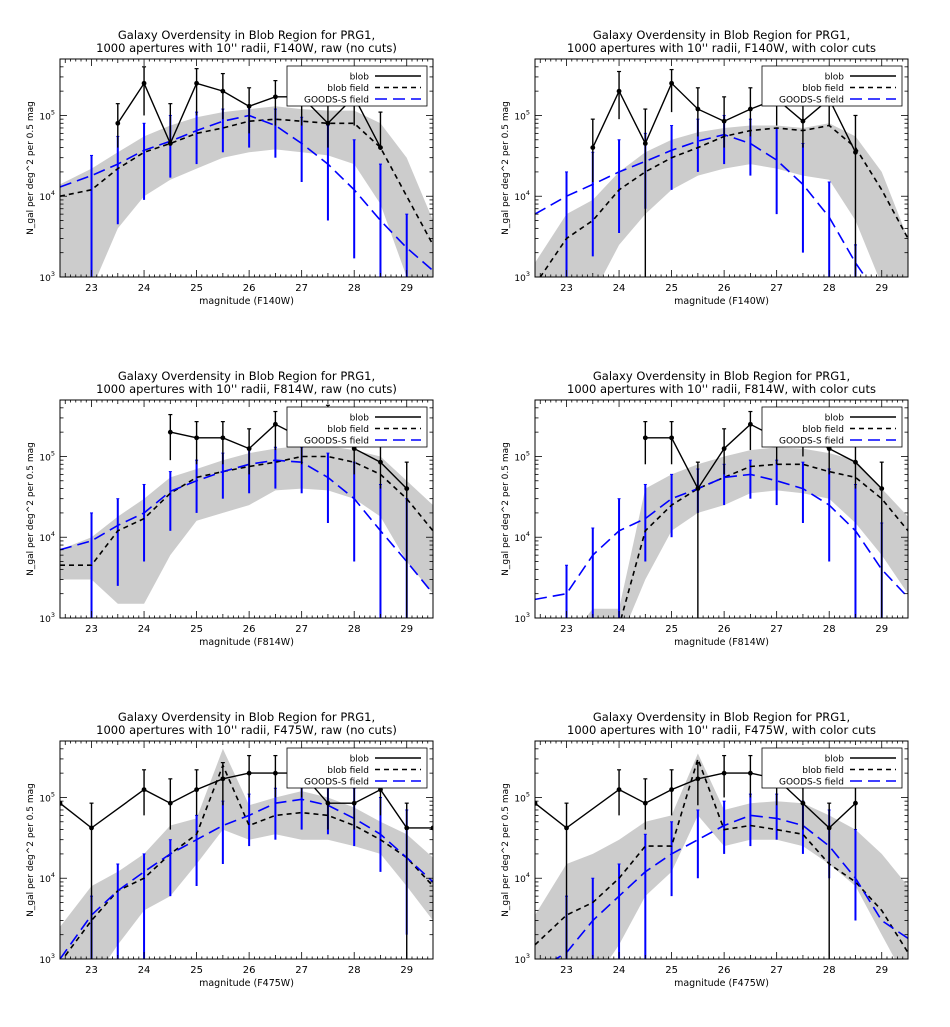  I want to click on blob-field-line, so click(721, 855).